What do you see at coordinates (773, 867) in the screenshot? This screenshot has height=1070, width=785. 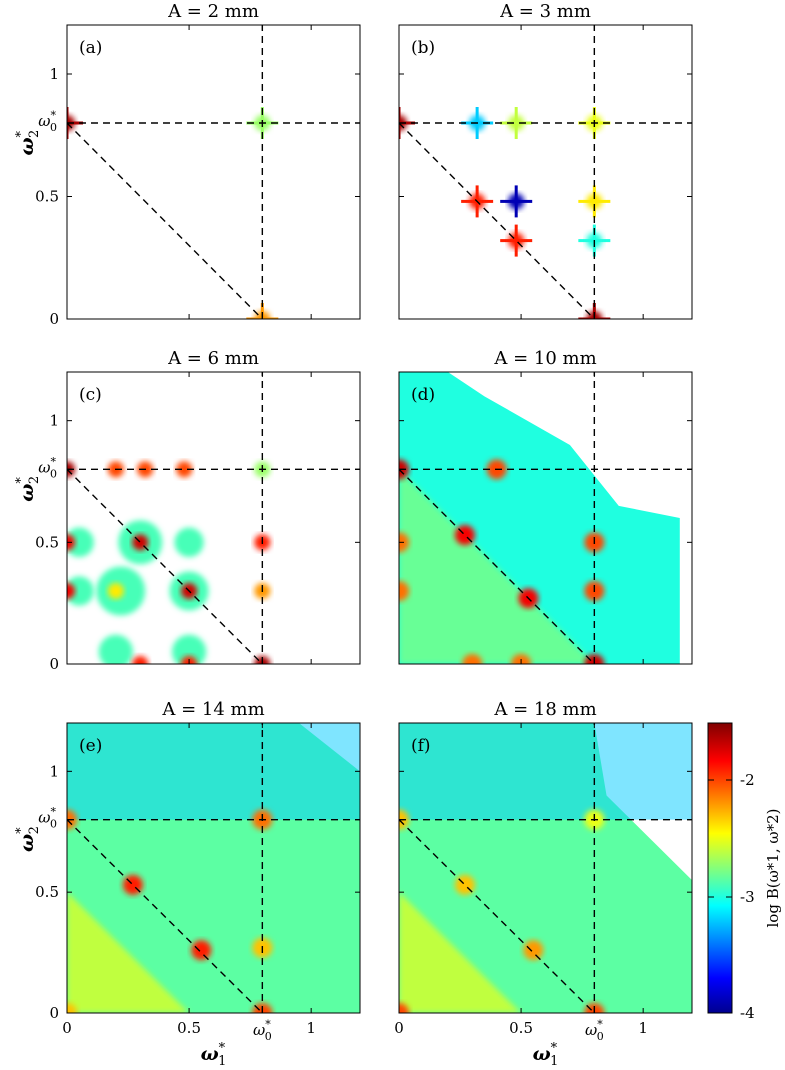 I see `colorbar-label: log B(ω*1, ω*2)` at bounding box center [773, 867].